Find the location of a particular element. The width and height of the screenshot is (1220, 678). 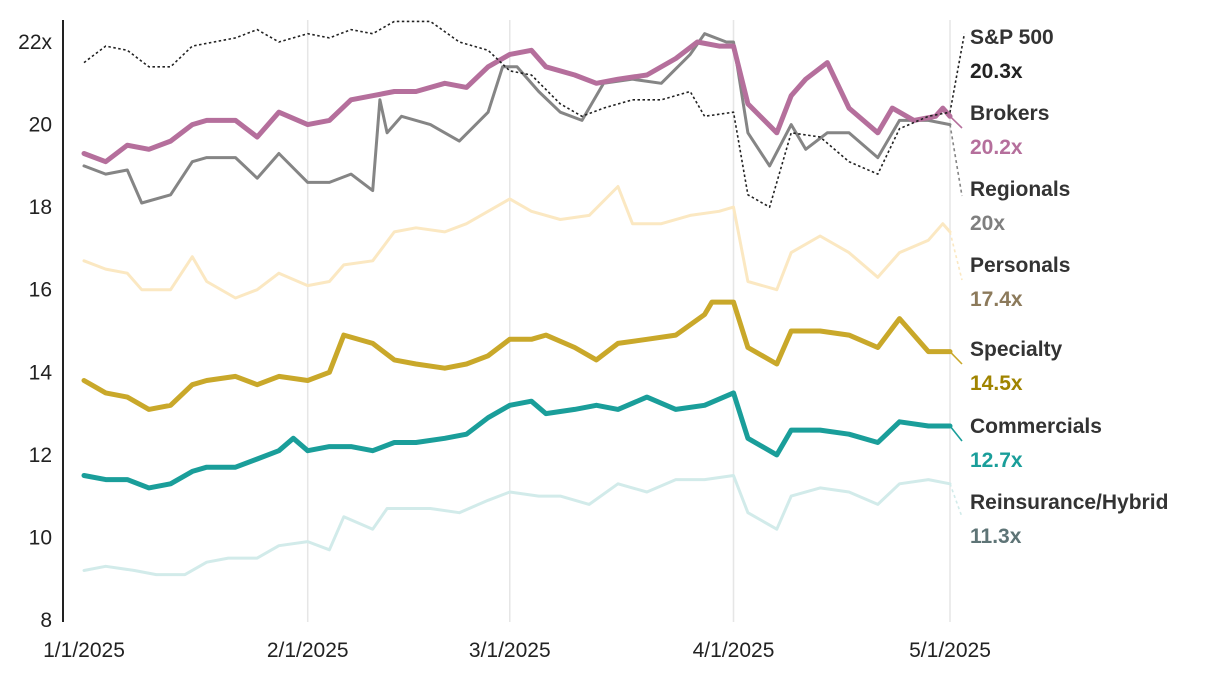

series-value-commercials: 12.7x is located at coordinates (996, 460).